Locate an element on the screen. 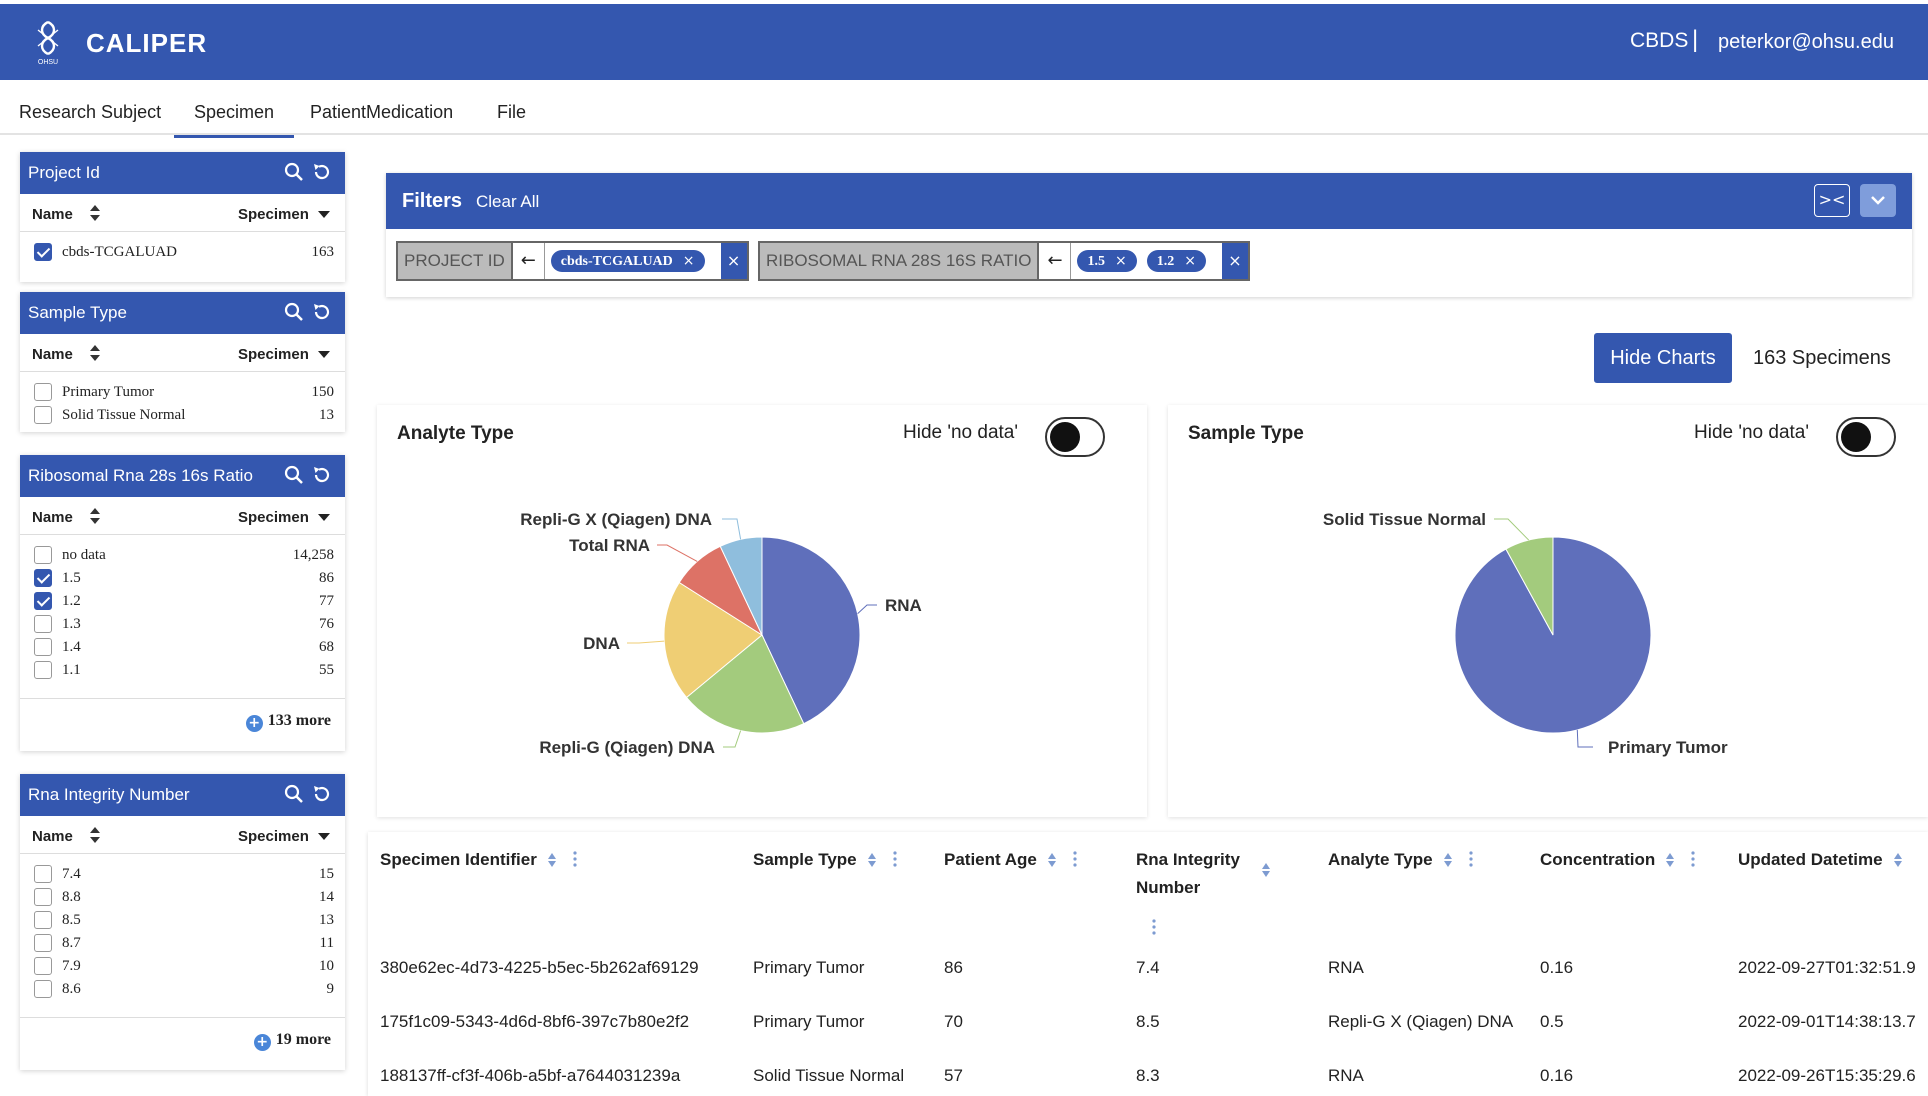 The height and width of the screenshot is (1096, 1928). facet-option: 7.4 15 is located at coordinates (184, 874).